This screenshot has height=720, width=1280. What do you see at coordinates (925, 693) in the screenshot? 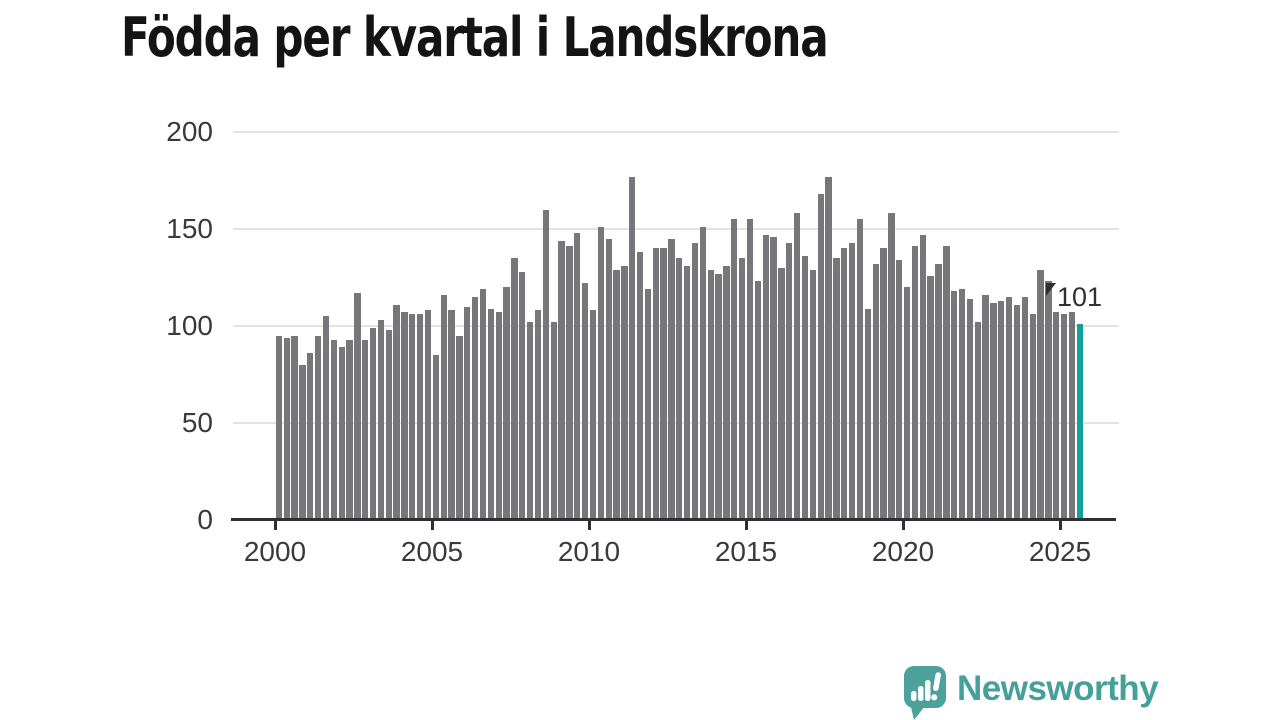
I see `newsworthy-logo-icon` at bounding box center [925, 693].